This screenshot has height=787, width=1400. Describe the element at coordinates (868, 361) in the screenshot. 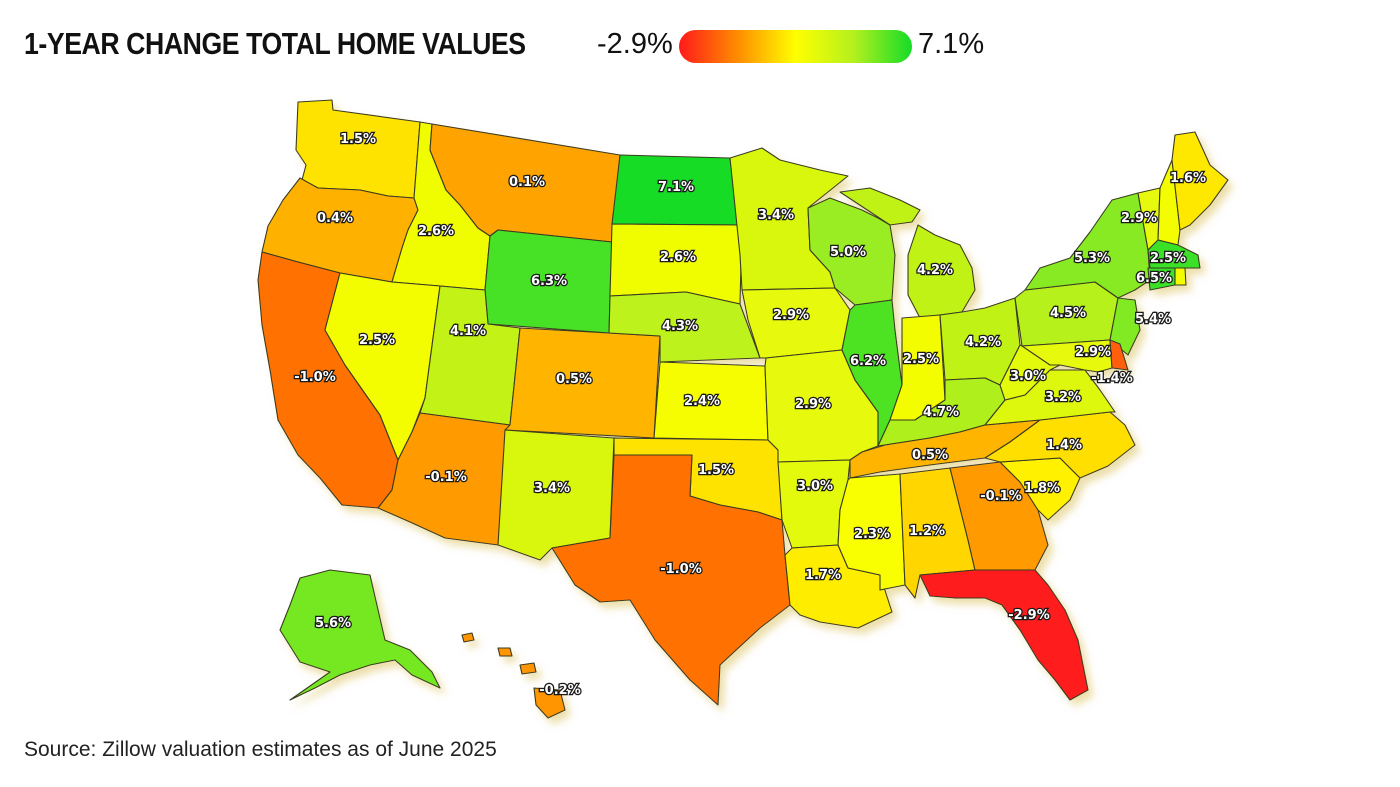

I see `state-label-il: 6.2%` at that location.